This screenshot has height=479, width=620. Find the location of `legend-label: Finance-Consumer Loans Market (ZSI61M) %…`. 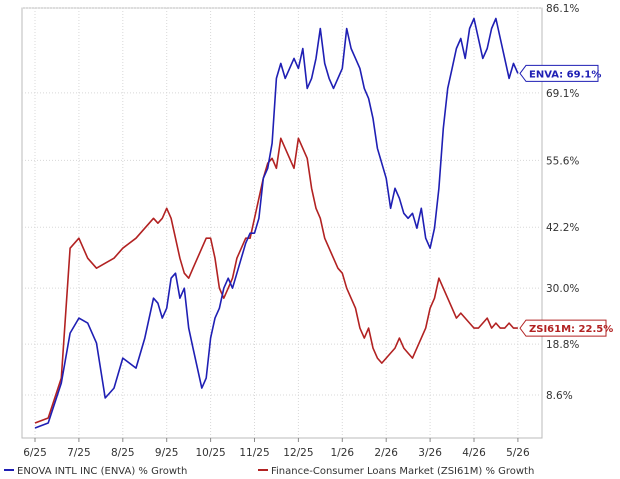

legend-label: Finance-Consumer Loans Market (ZSI61M) %… is located at coordinates (402, 471).